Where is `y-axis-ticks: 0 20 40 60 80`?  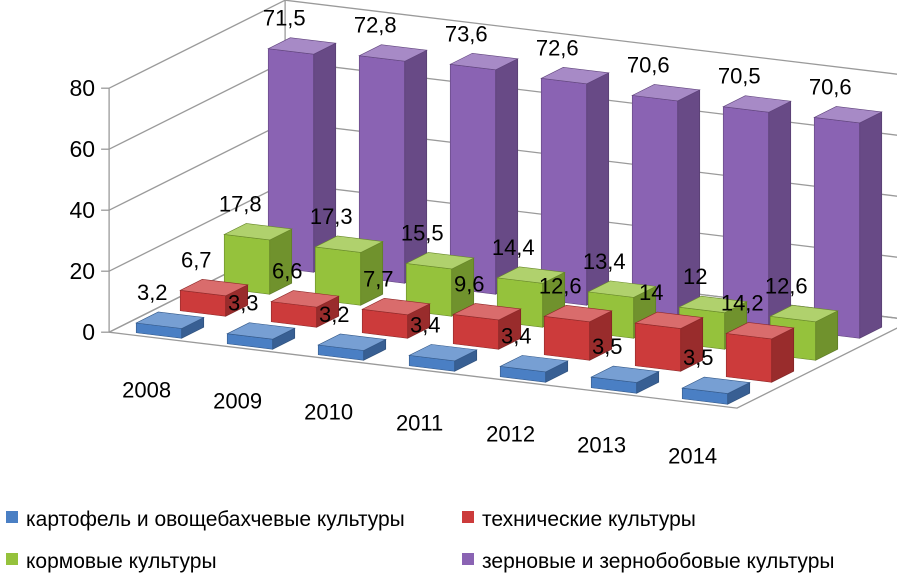
y-axis-ticks: 0 20 40 60 80 is located at coordinates (90, 210).